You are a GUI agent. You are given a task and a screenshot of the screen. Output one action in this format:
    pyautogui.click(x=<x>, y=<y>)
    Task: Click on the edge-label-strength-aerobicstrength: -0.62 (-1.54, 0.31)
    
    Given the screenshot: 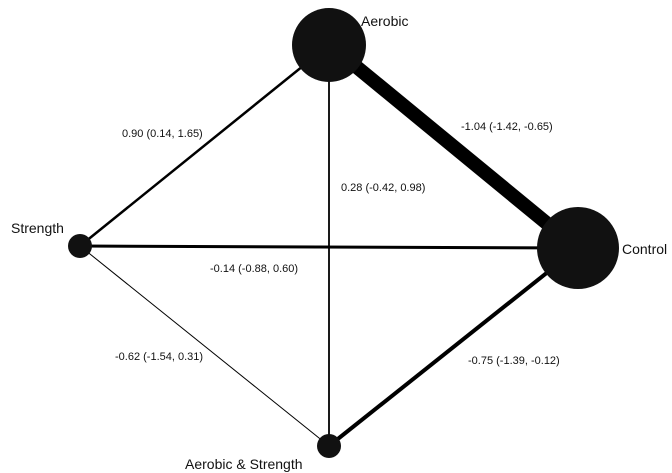 What is the action you would take?
    pyautogui.click(x=159, y=357)
    